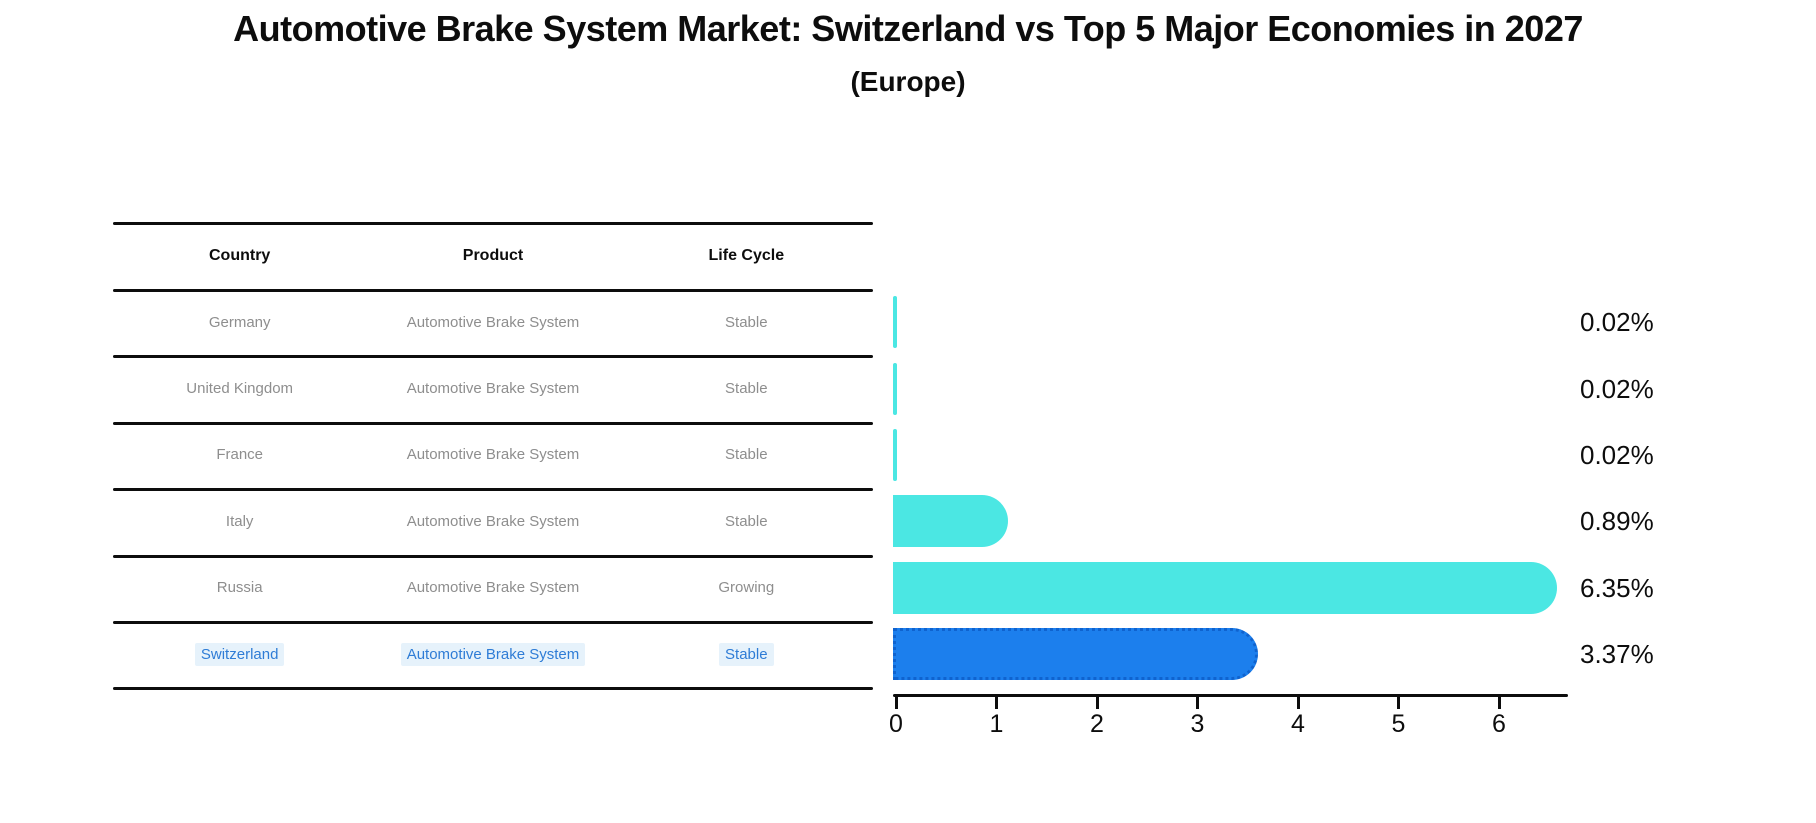 This screenshot has width=1816, height=823. I want to click on table-row-russia: Russia Automotive Brake System Growing, so click(493, 588).